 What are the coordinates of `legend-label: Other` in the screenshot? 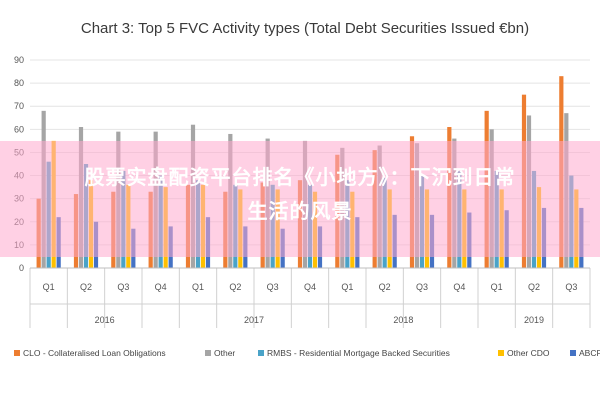 It's located at (224, 353).